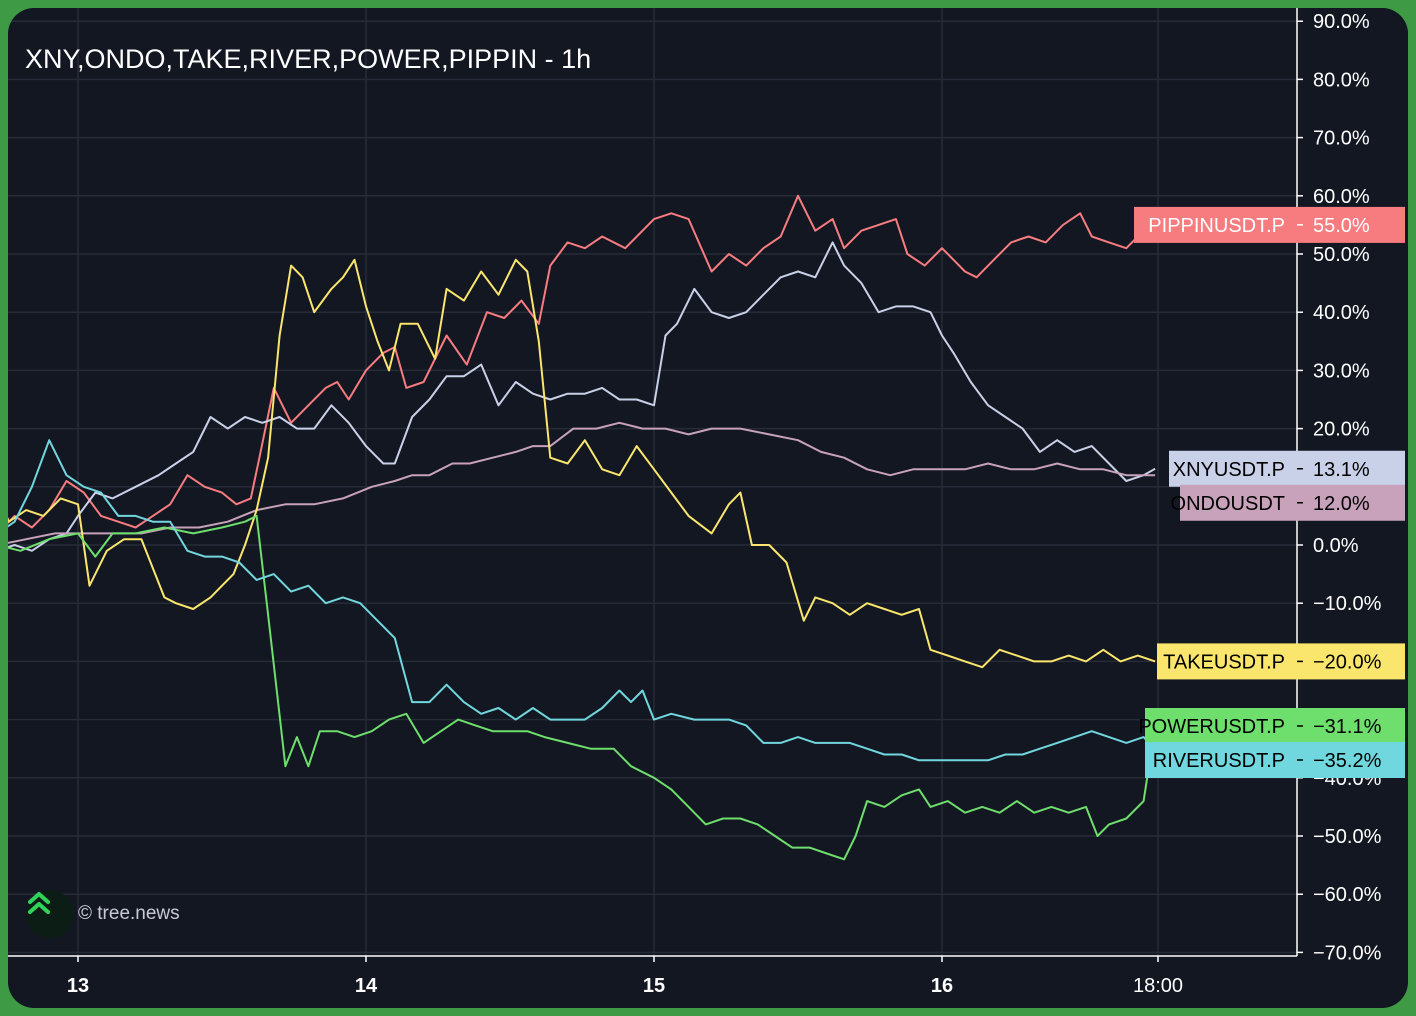  Describe the element at coordinates (1229, 470) in the screenshot. I see `series-name-label: XNYUSDT.P` at that location.